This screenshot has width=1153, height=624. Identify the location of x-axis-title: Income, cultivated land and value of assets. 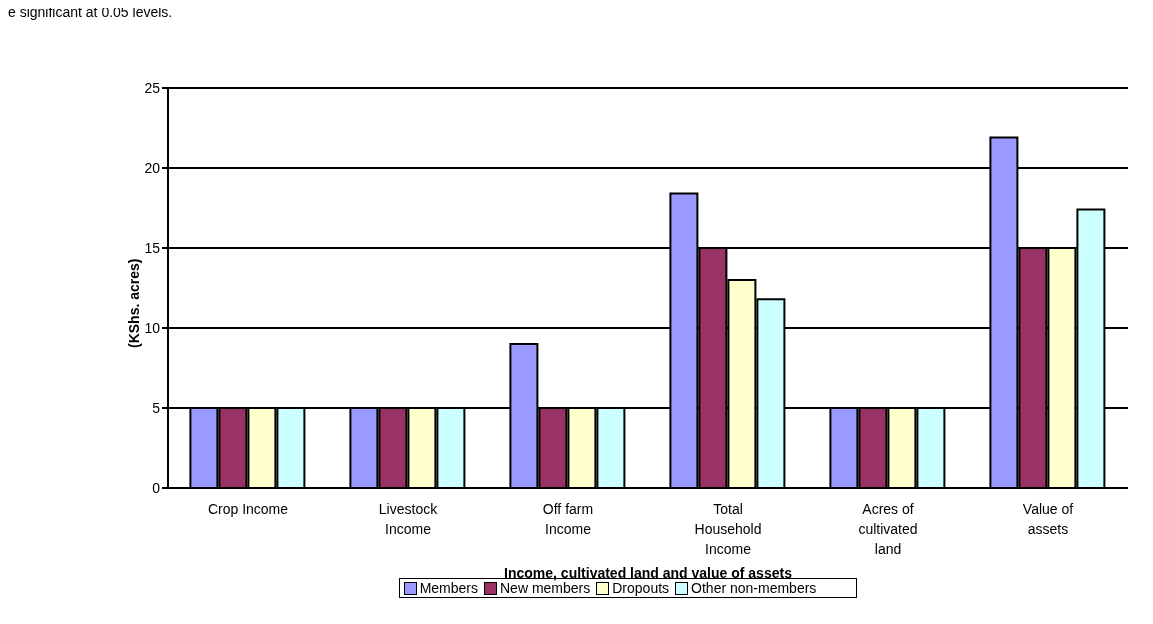
(648, 573).